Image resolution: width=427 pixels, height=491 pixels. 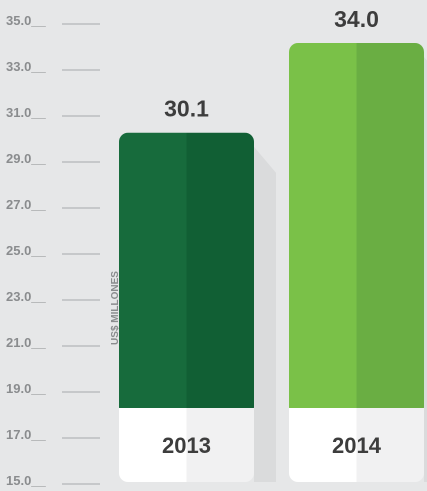 I want to click on value-label: 30.1, so click(x=186, y=109).